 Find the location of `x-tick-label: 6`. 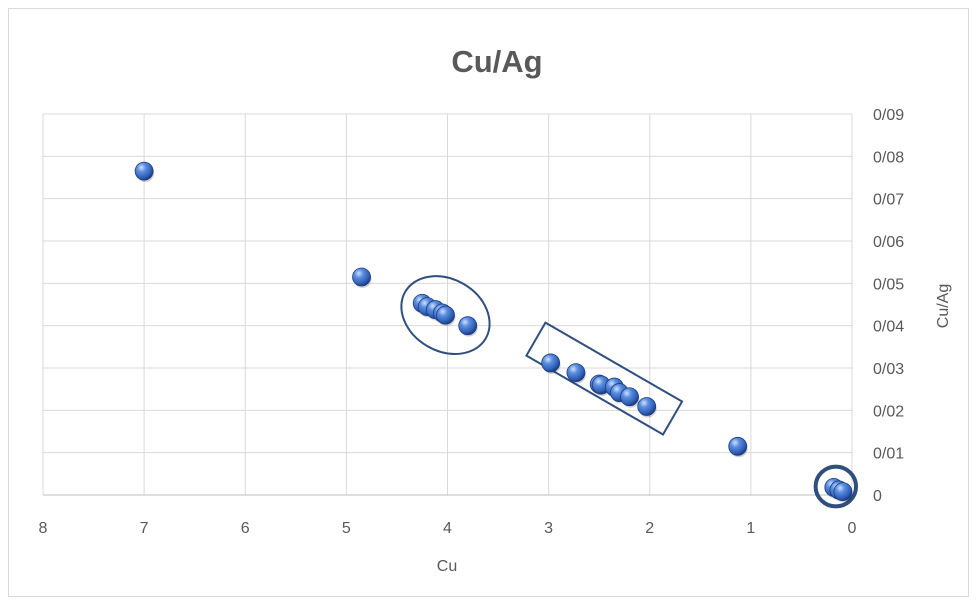

x-tick-label: 6 is located at coordinates (245, 528).